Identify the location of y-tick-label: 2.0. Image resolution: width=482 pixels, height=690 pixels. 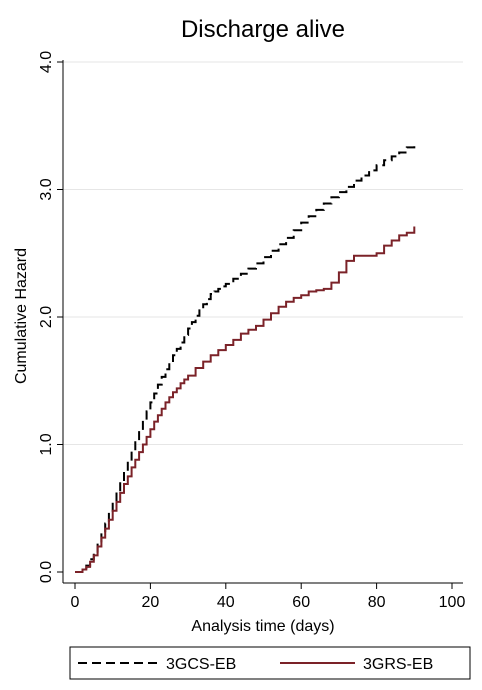
(46, 317).